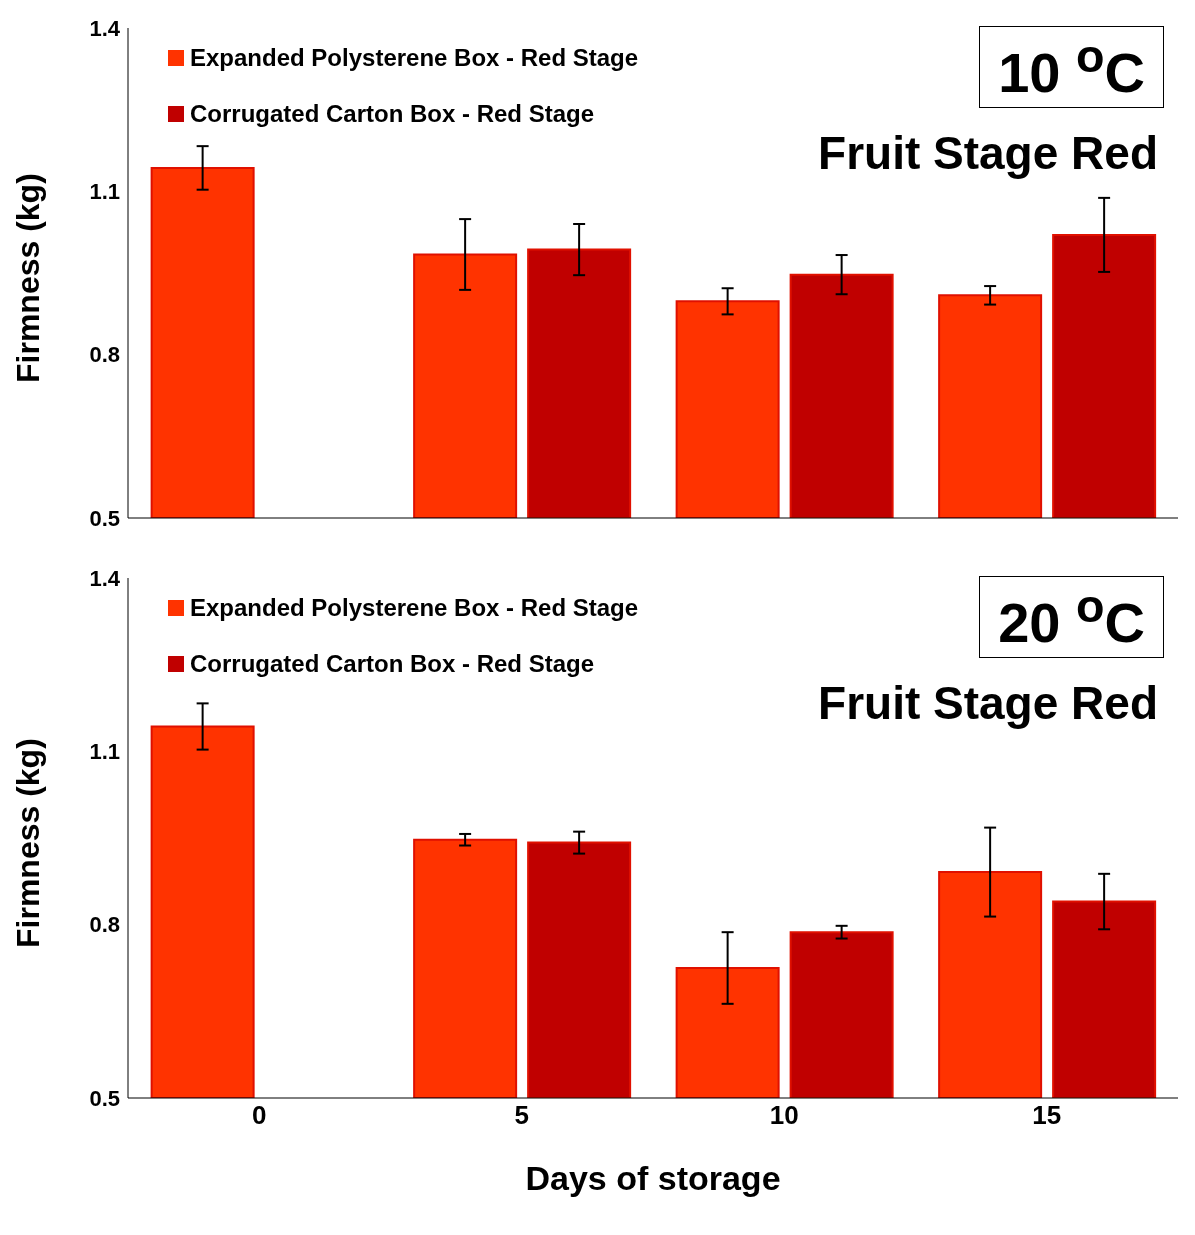  What do you see at coordinates (1071, 617) in the screenshot?
I see `temperature-box: 20 $^{o}$C` at bounding box center [1071, 617].